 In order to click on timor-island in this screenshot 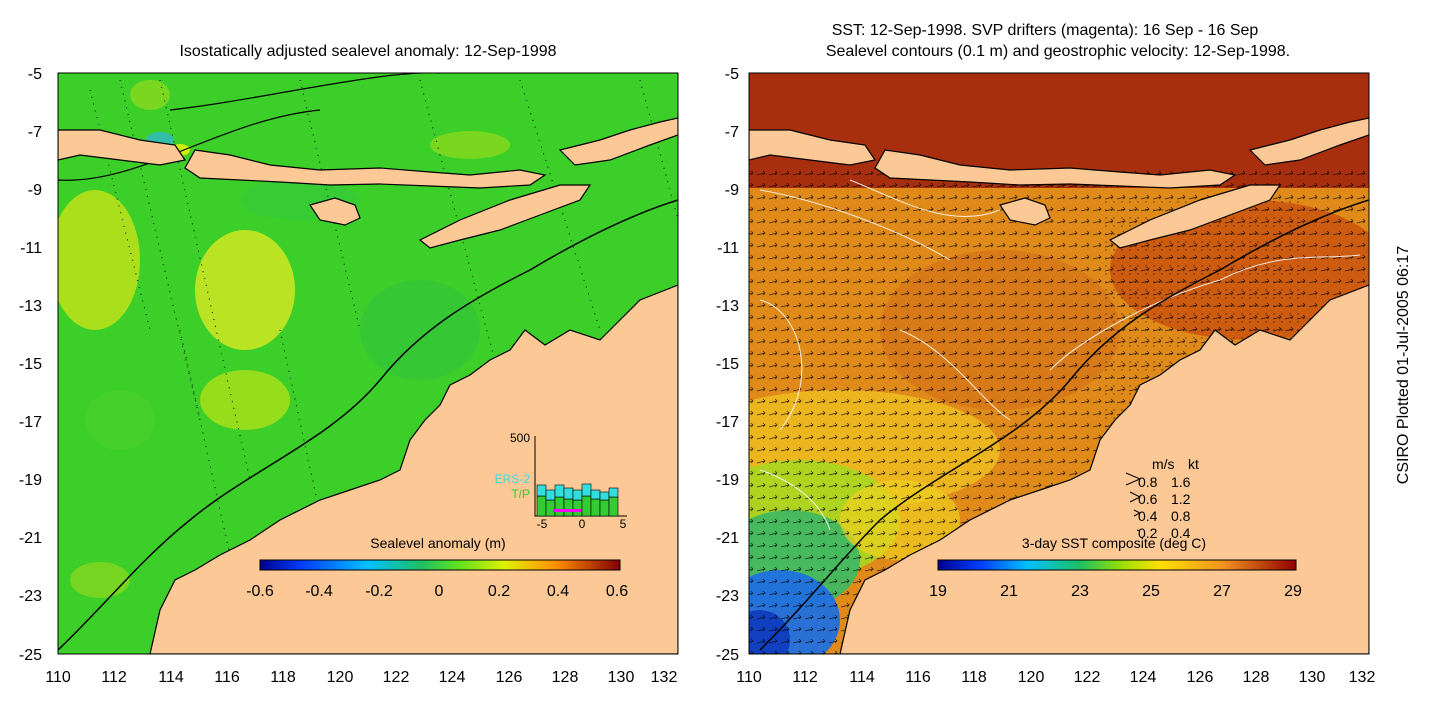, I will do `click(505, 216)`.